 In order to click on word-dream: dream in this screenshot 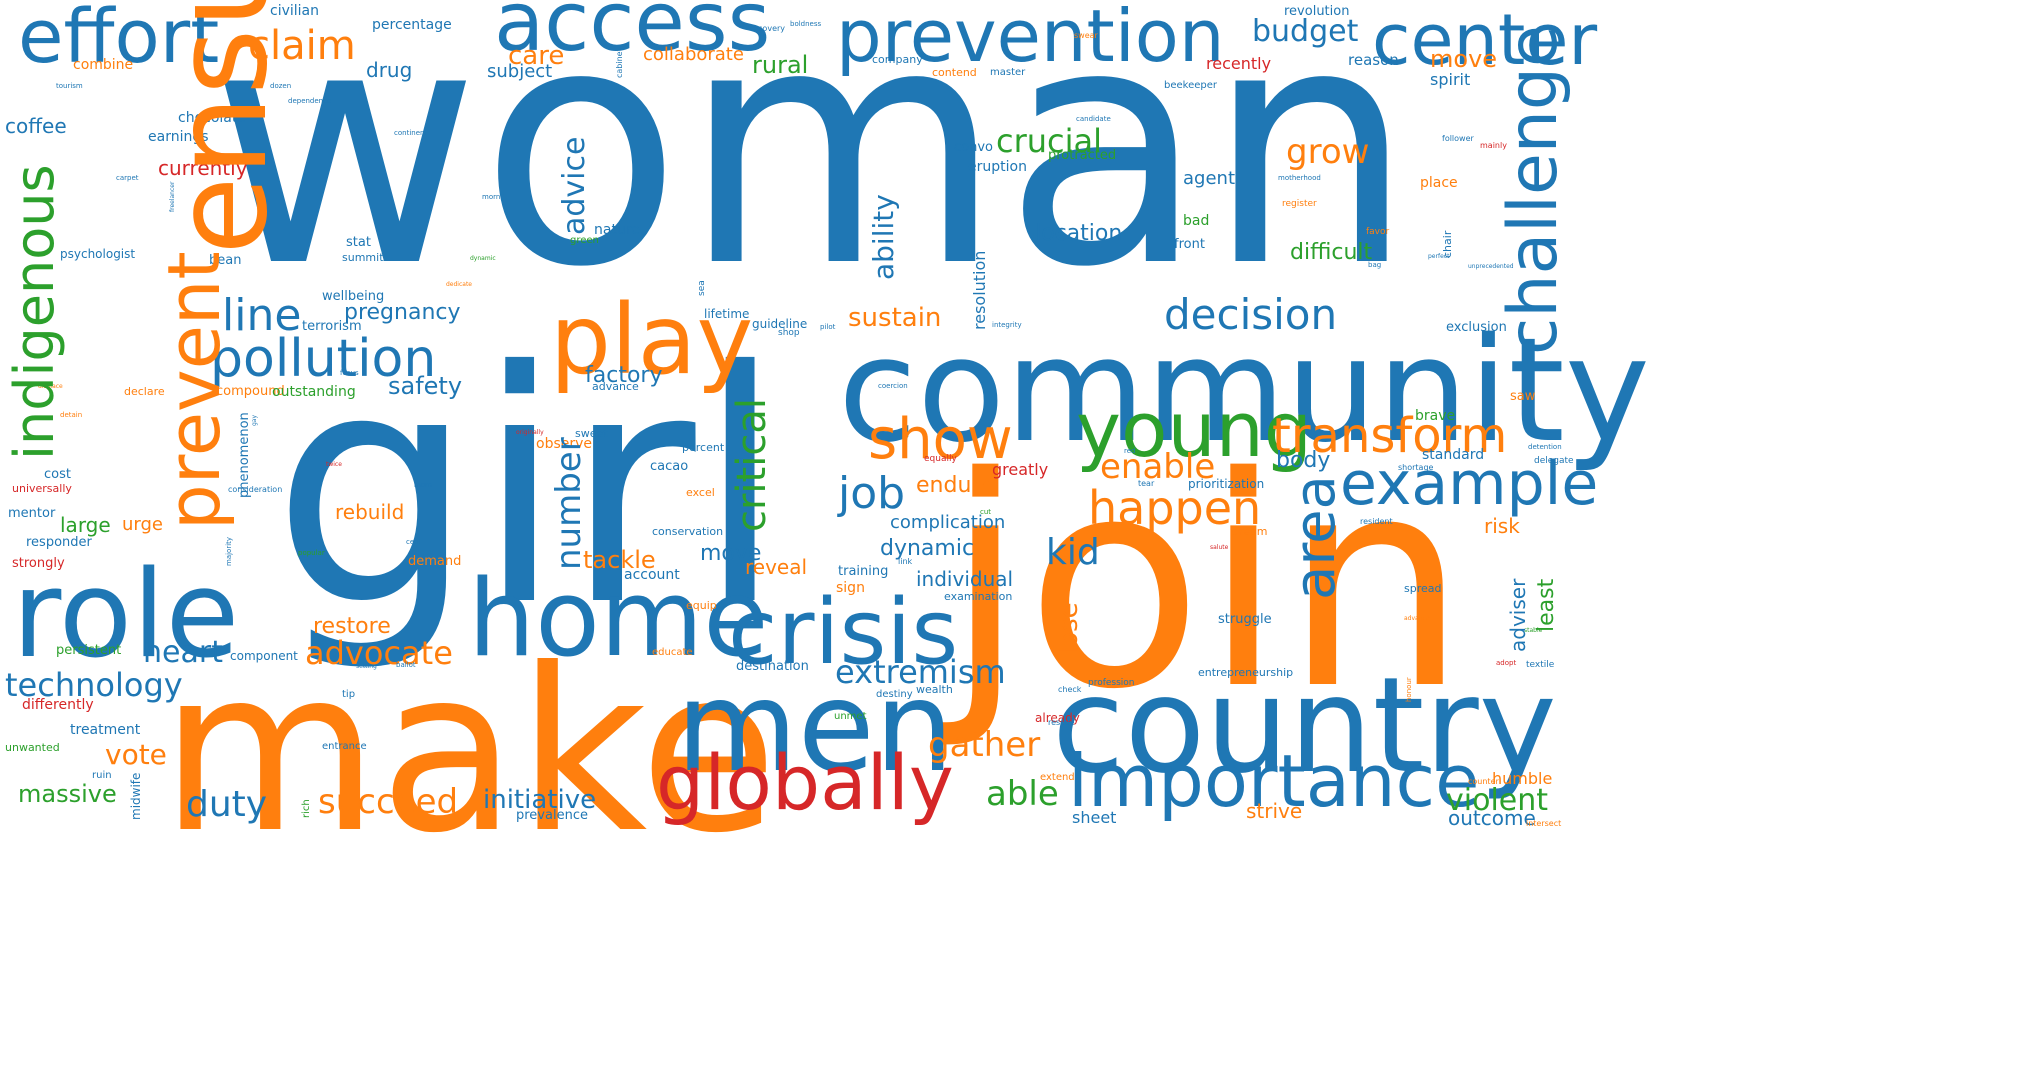, I will do `click(1250, 531)`.